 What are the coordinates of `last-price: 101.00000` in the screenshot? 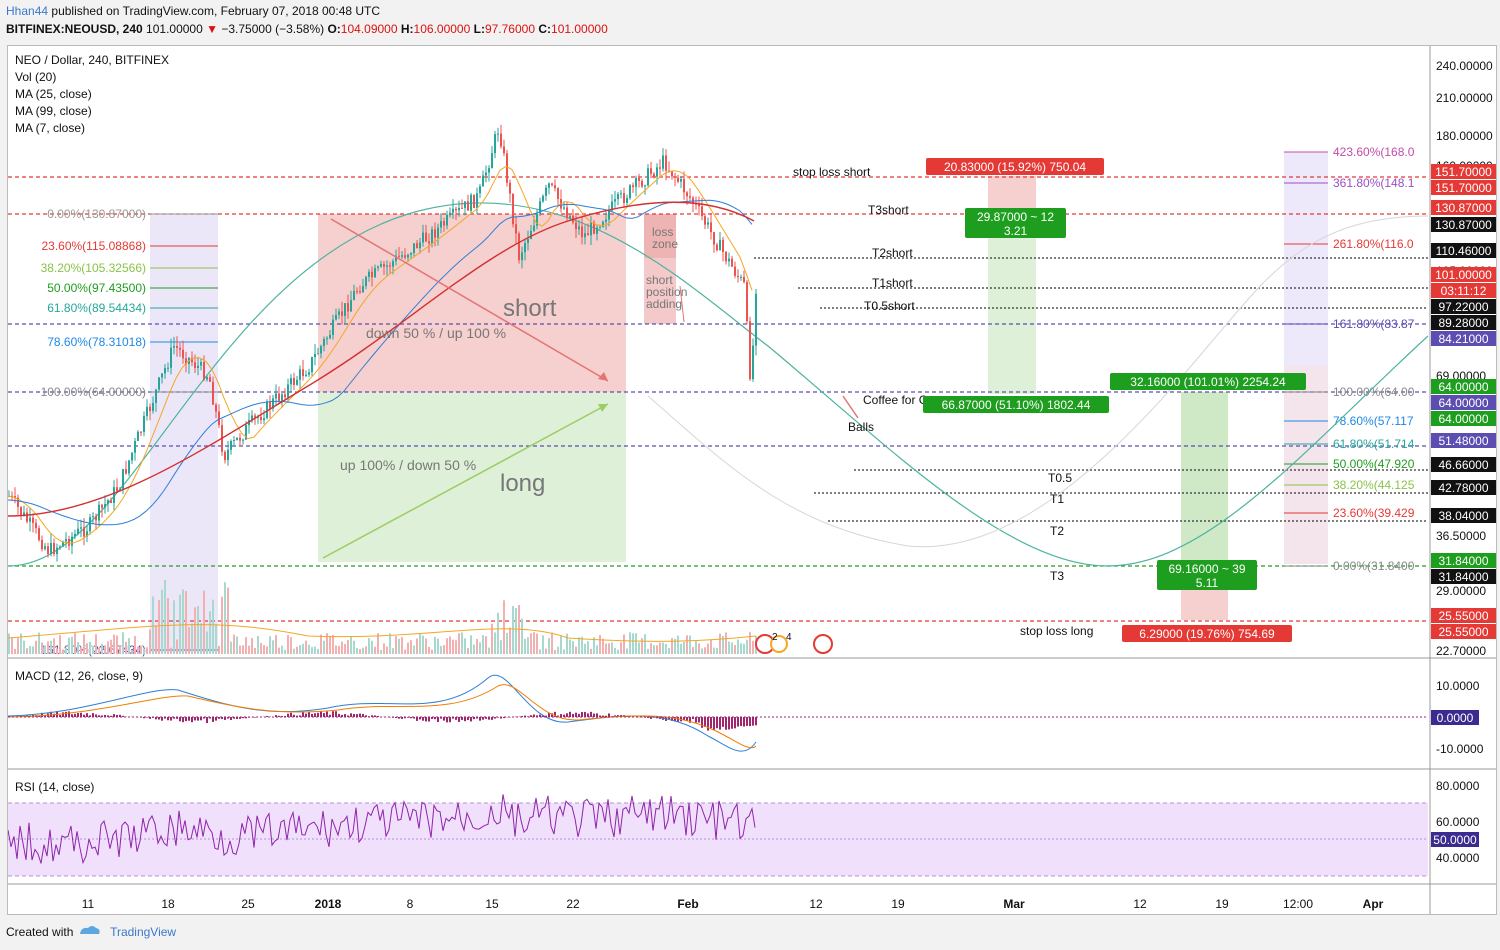 It's located at (174, 29).